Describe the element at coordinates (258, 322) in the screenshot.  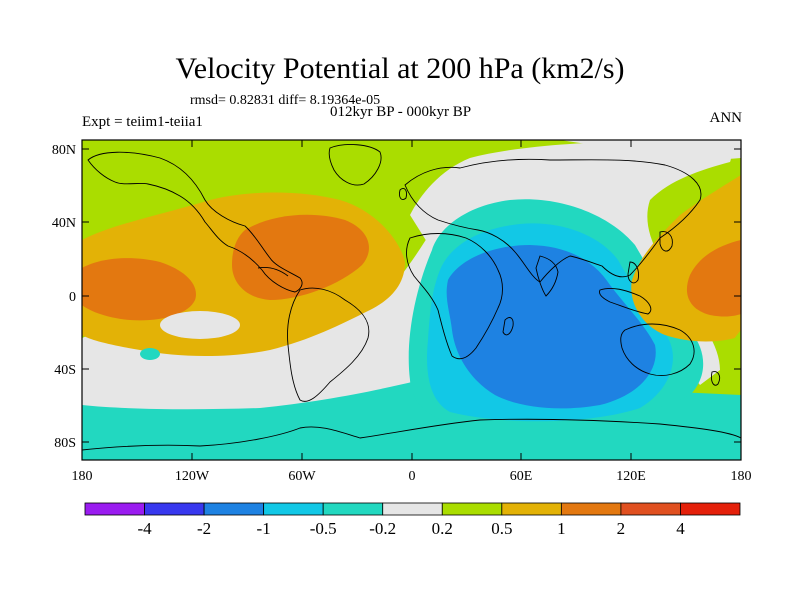
I see `field-neutral-south` at that location.